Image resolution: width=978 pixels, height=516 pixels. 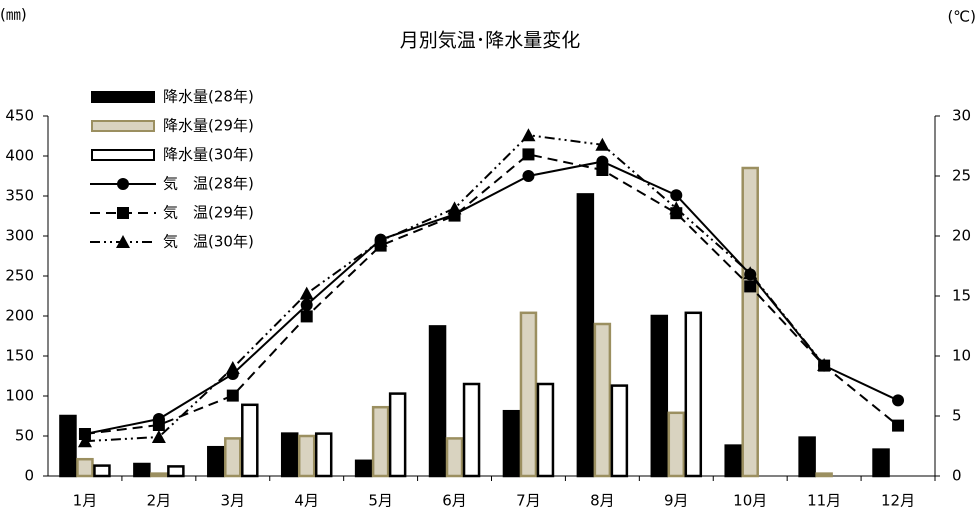 What do you see at coordinates (380, 501) in the screenshot?
I see `x-tick-label: 5月` at bounding box center [380, 501].